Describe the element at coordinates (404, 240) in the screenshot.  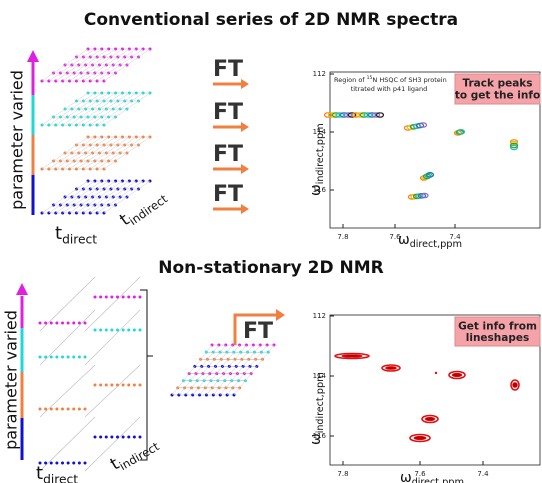
I see `symbol: ω` at that location.